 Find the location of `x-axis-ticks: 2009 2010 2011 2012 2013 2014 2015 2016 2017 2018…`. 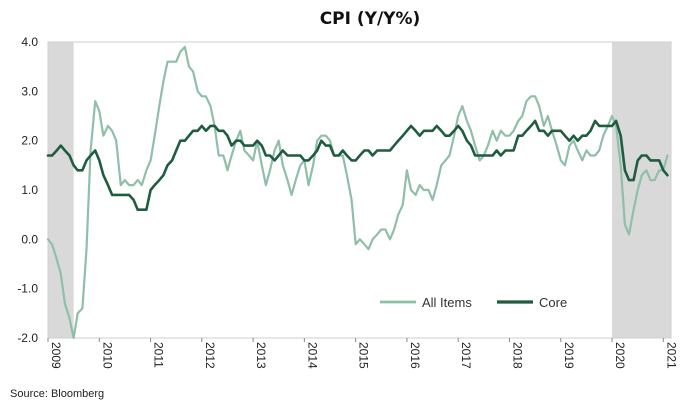

x-axis-ticks: 2009 2010 2011 2012 2013 2014 2015 2016 2017 2018… is located at coordinates (362, 353).